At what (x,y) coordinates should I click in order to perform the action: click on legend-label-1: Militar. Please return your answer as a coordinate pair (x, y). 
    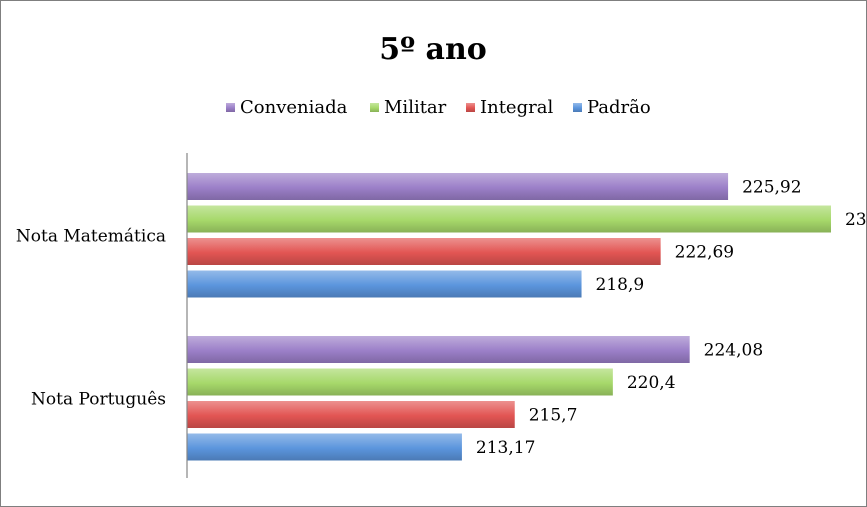
    Looking at the image, I should click on (415, 107).